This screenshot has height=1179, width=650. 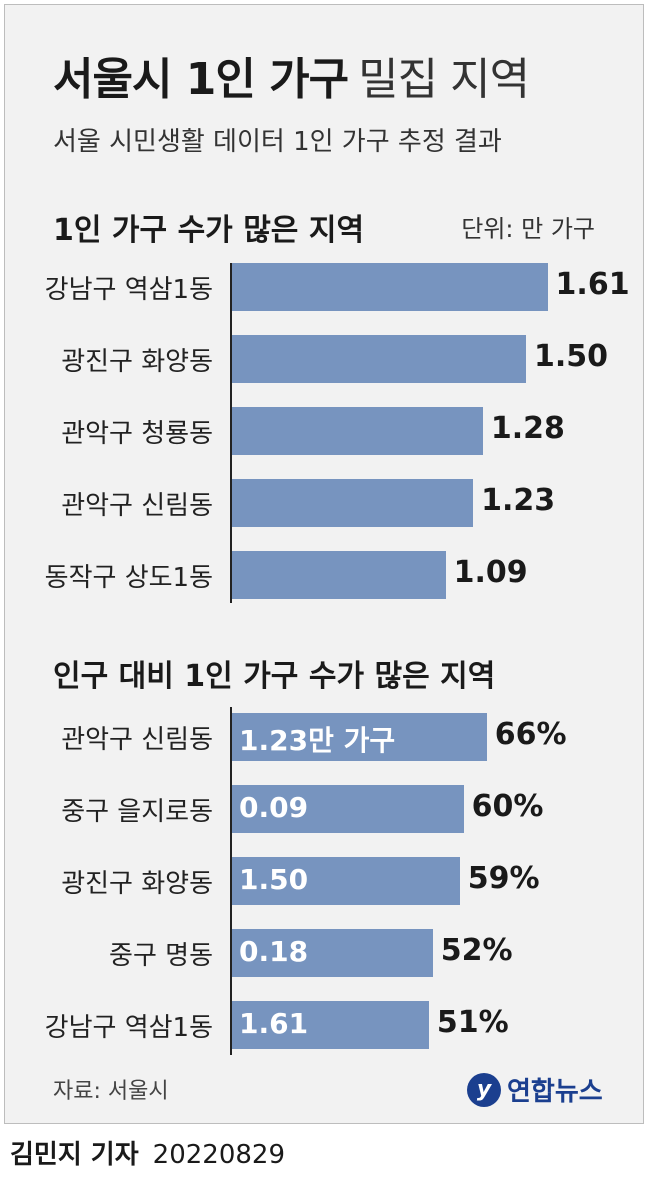 What do you see at coordinates (444, 79) in the screenshot?
I see `title-suffix: 밀집 지역` at bounding box center [444, 79].